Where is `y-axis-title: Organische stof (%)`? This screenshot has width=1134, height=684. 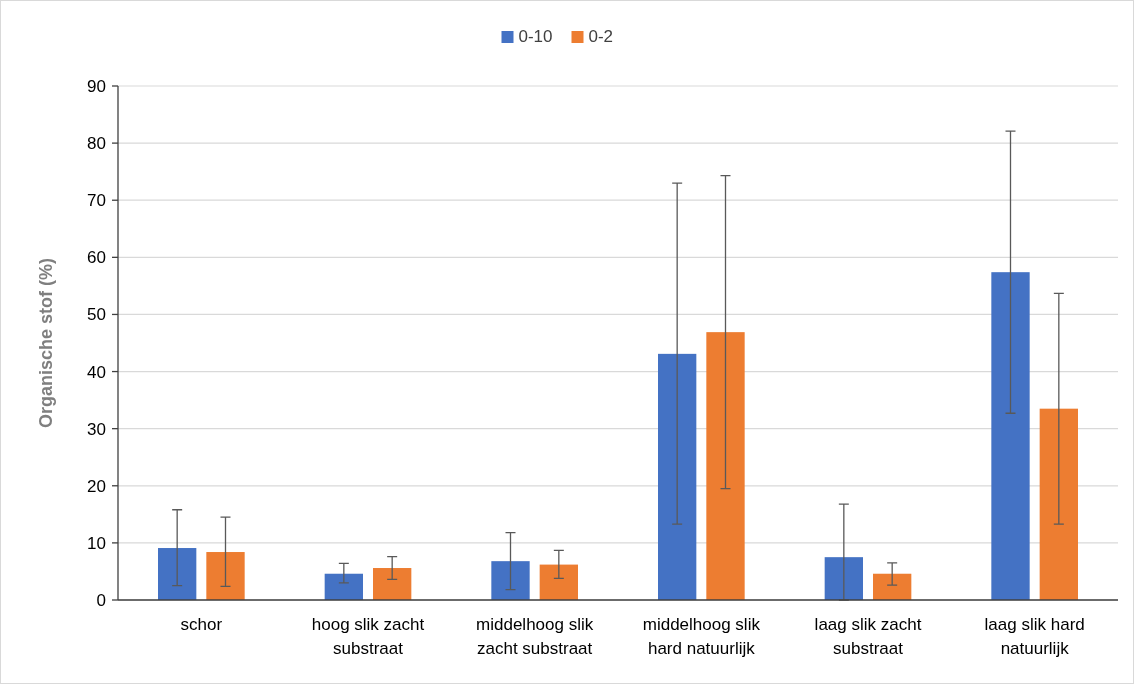
y-axis-title: Organische stof (%) is located at coordinates (46, 343).